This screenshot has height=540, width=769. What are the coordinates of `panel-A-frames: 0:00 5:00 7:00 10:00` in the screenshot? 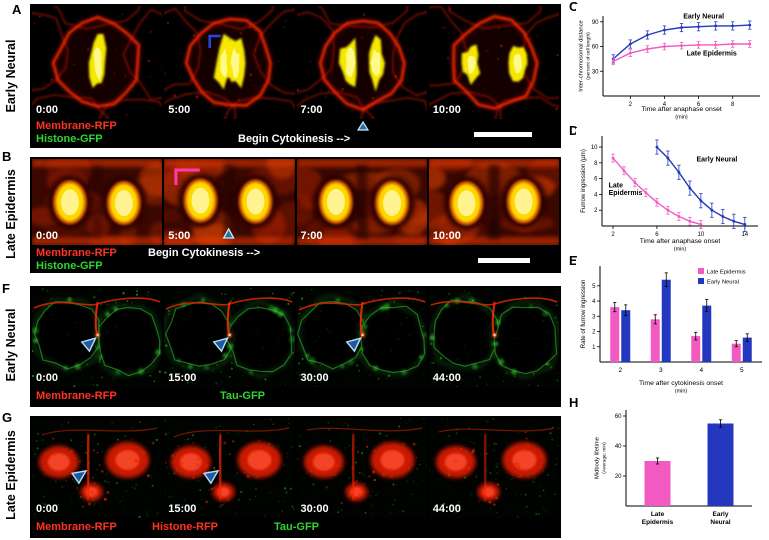 It's located at (295, 61).